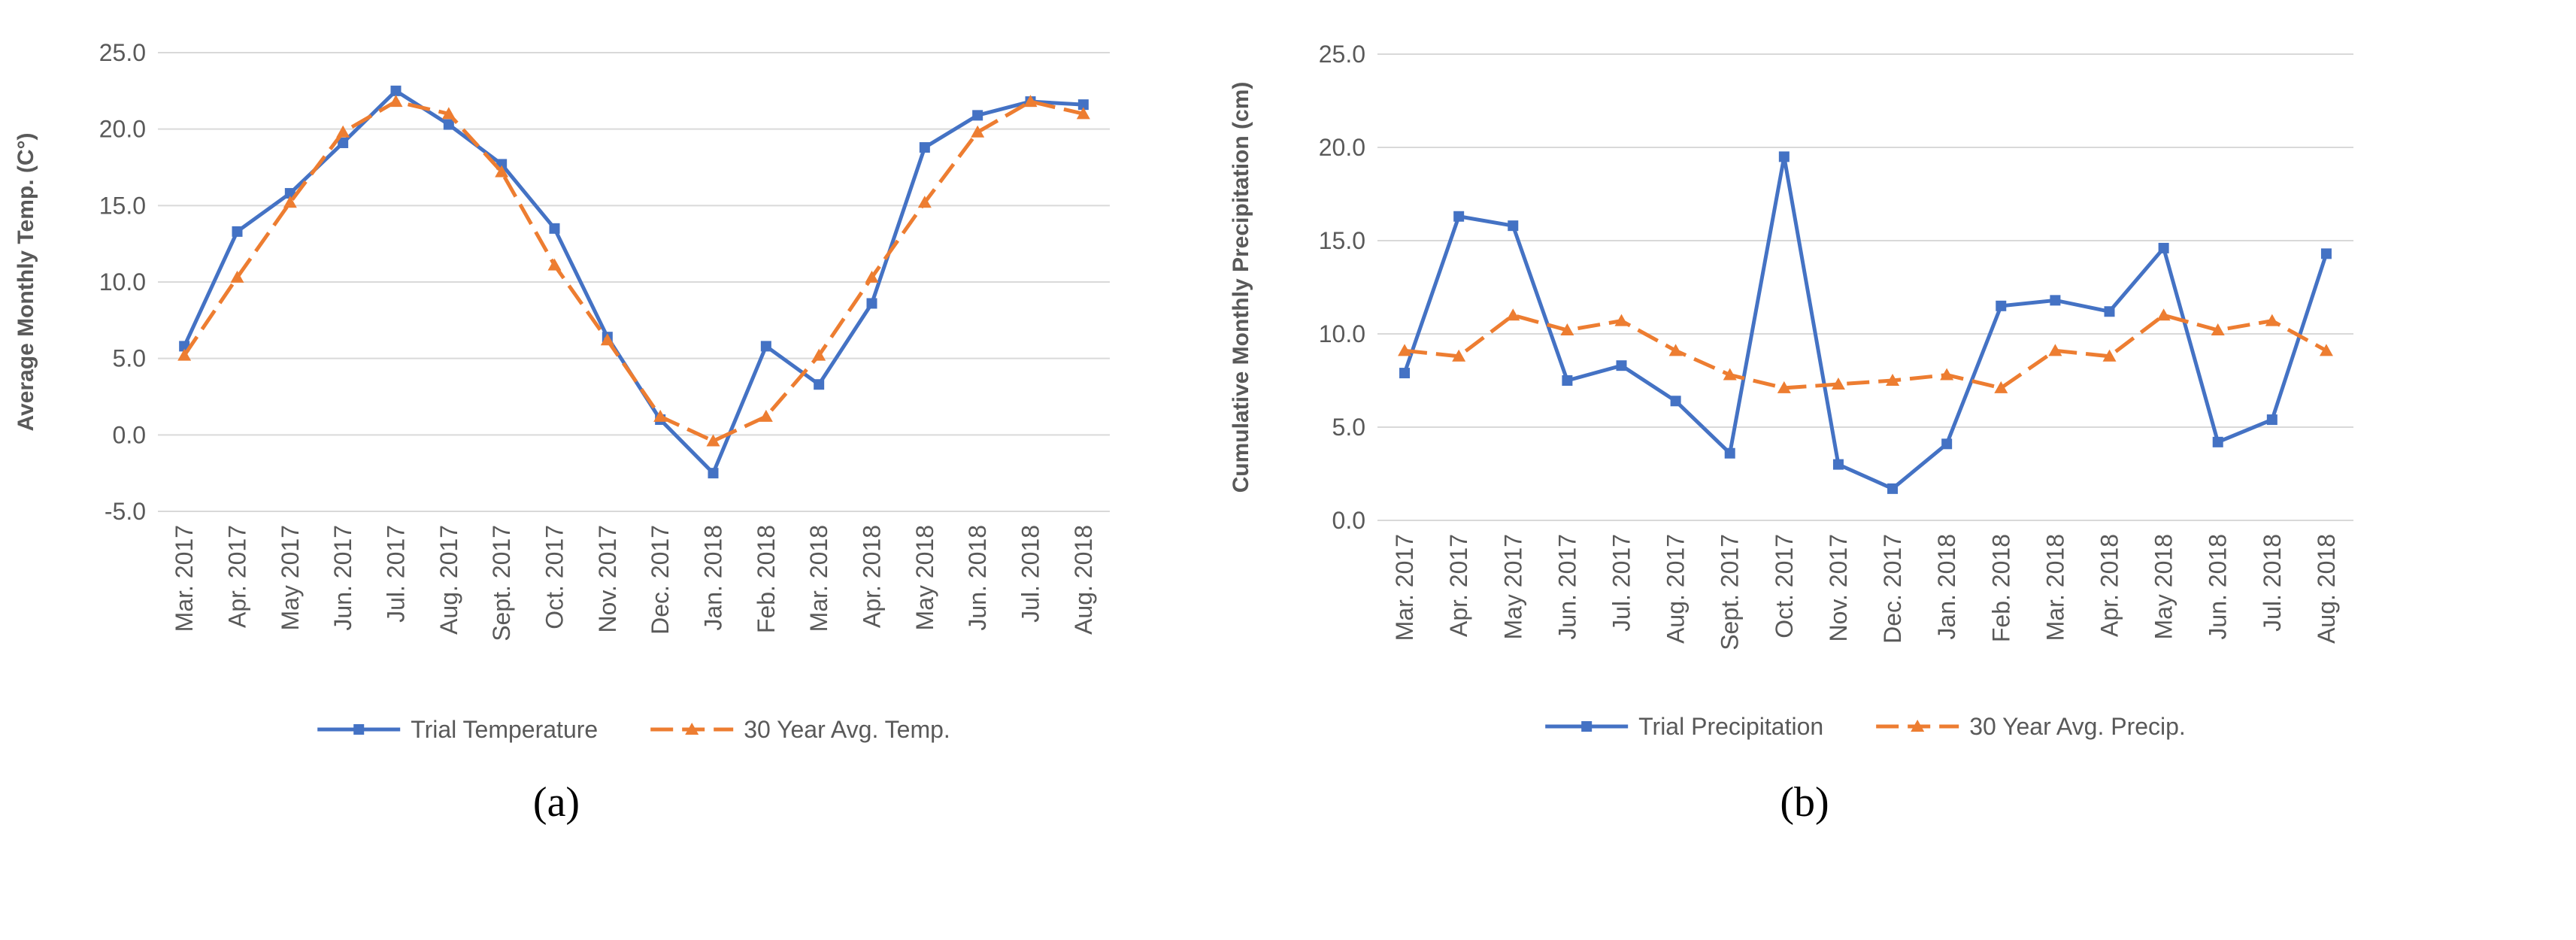  I want to click on x-tick-label: Jun. 2018, so click(977, 578).